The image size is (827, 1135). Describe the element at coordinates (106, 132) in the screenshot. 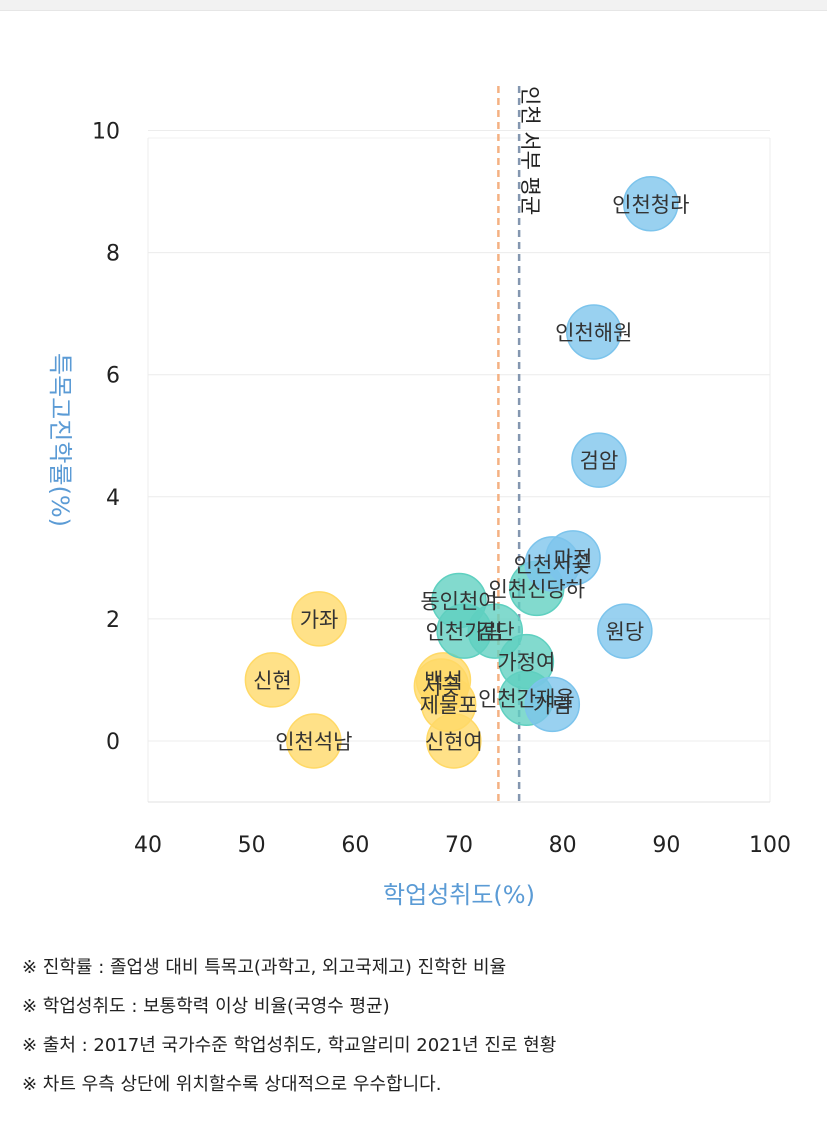

I see `y-tick-label: 10` at that location.